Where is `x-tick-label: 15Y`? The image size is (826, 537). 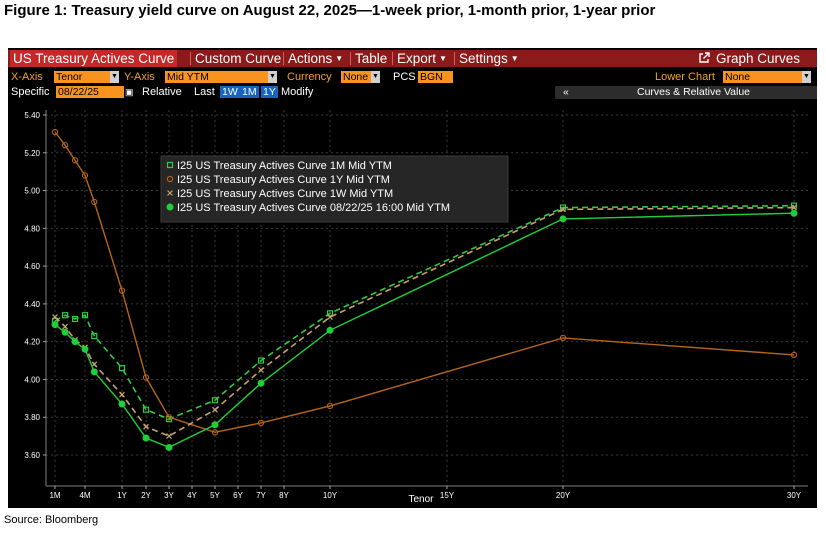 x-tick-label: 15Y is located at coordinates (447, 495).